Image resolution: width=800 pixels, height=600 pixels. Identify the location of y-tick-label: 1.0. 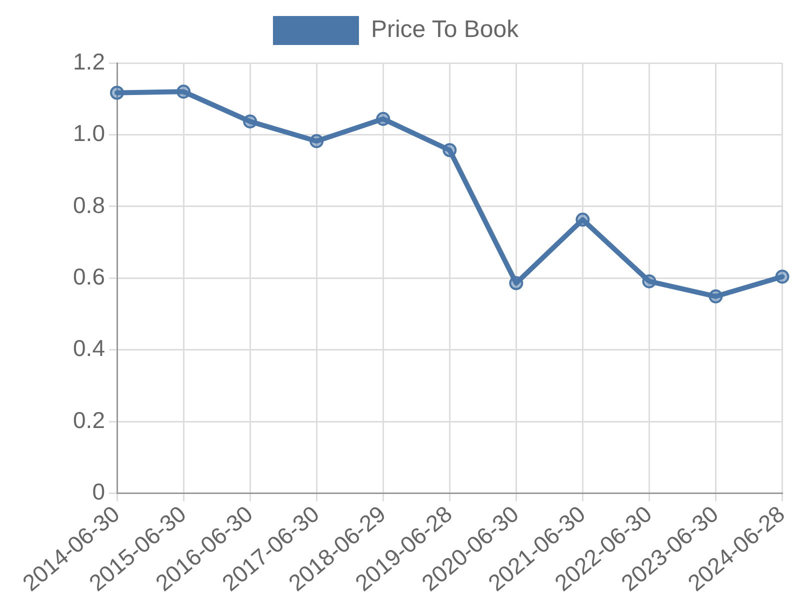
(89, 133).